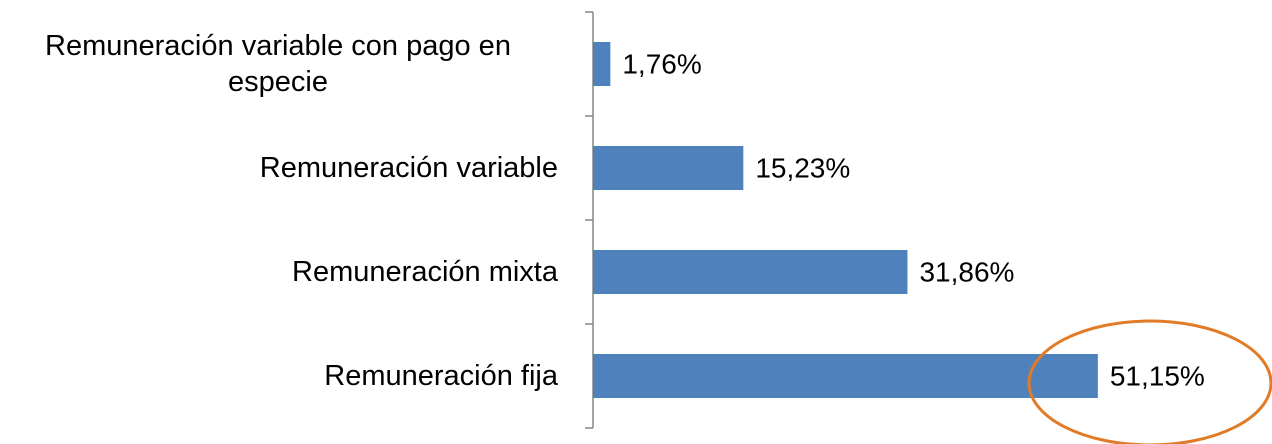  What do you see at coordinates (279, 376) in the screenshot?
I see `category-label-box: Remuneración fija` at bounding box center [279, 376].